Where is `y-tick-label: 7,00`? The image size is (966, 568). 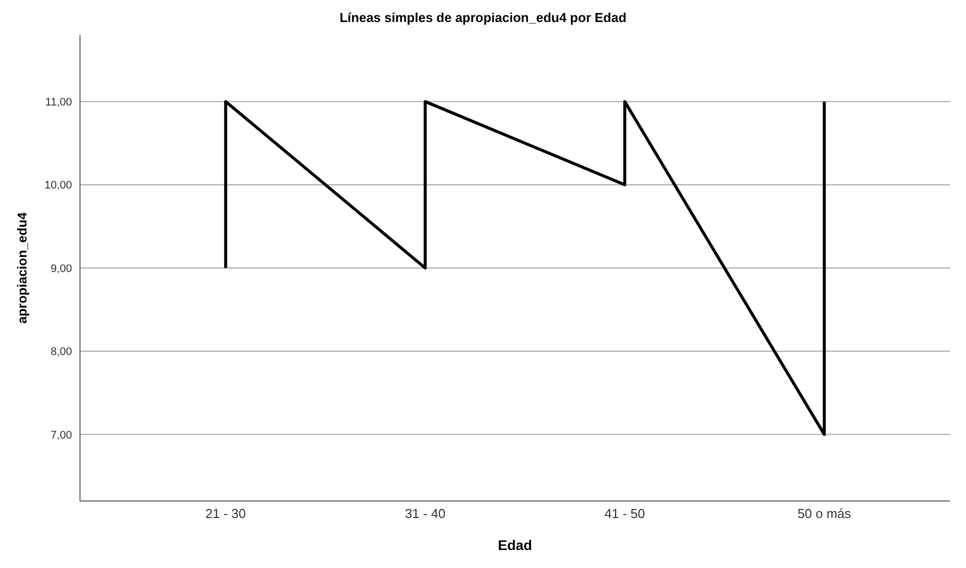
y-tick-label: 7,00 is located at coordinates (61, 435).